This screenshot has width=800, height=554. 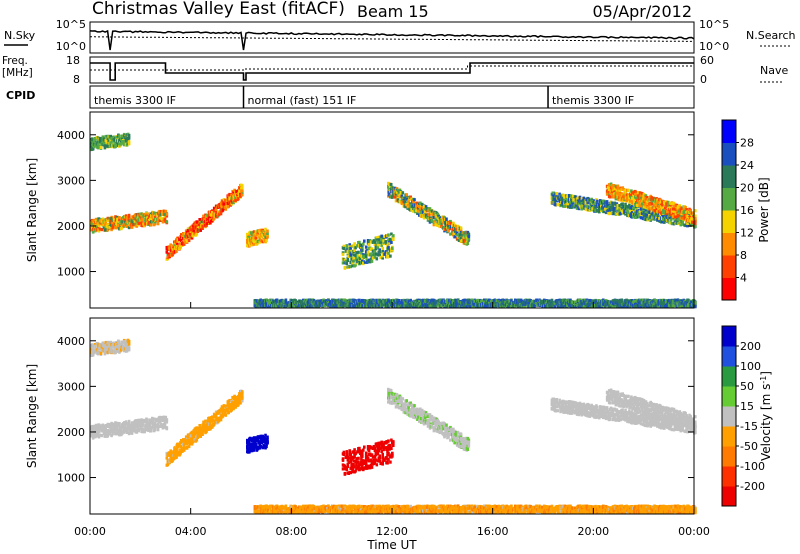 I want to click on freq-unit-label: [MHz], so click(x=17, y=73).